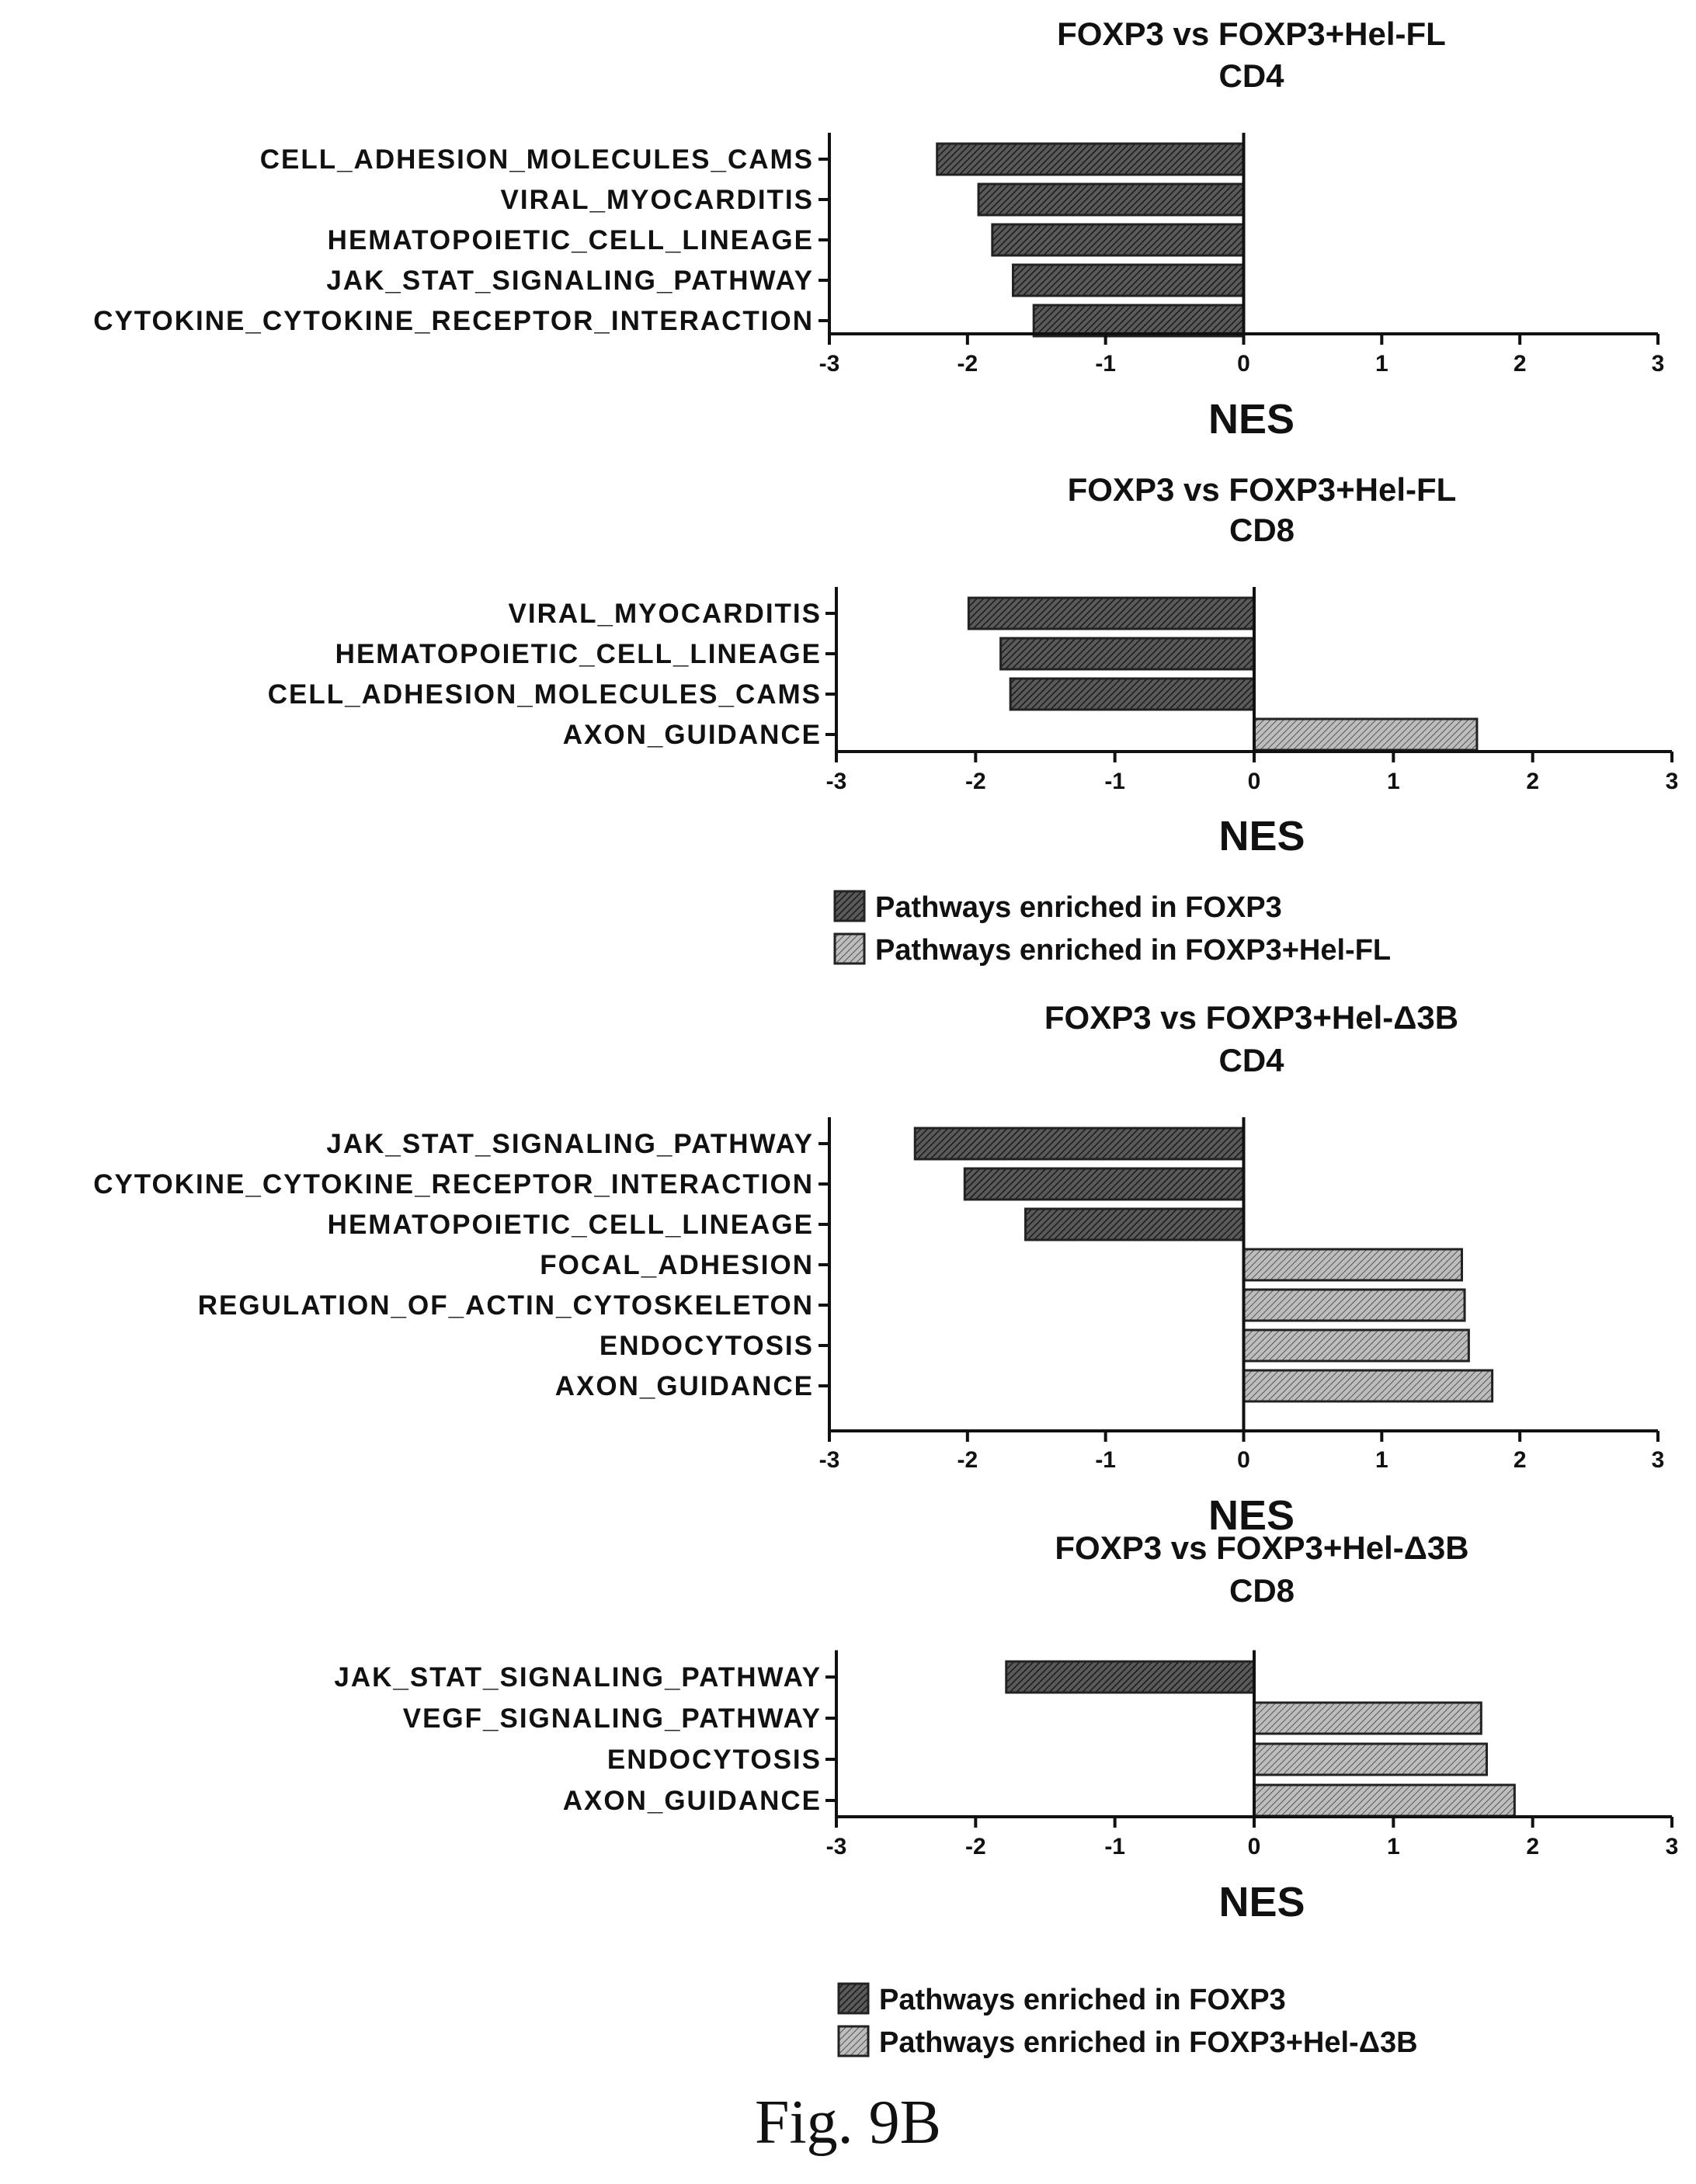 This screenshot has width=1696, height=2184. What do you see at coordinates (848, 2123) in the screenshot?
I see `figure-caption: Fig. 9B` at bounding box center [848, 2123].